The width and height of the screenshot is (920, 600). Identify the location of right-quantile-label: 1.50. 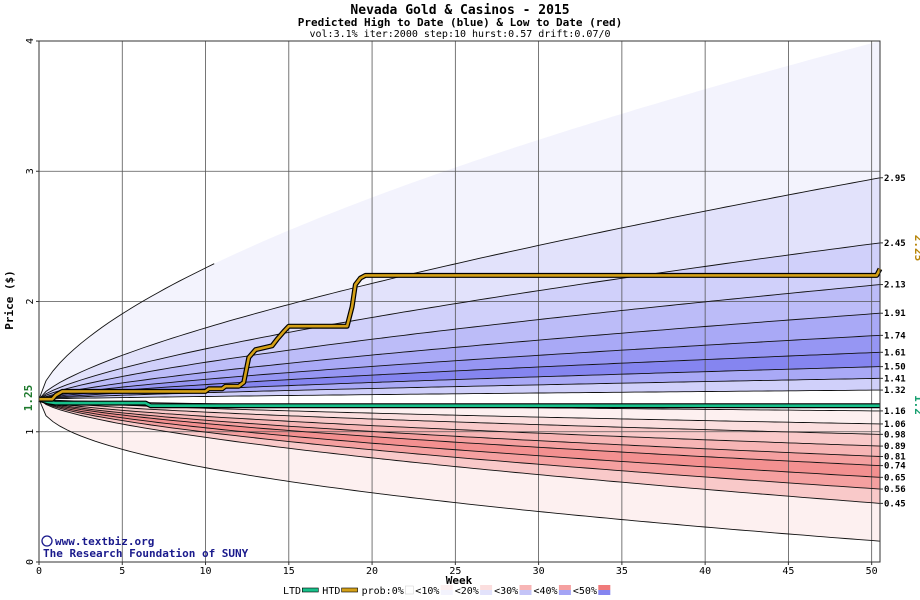
(895, 368).